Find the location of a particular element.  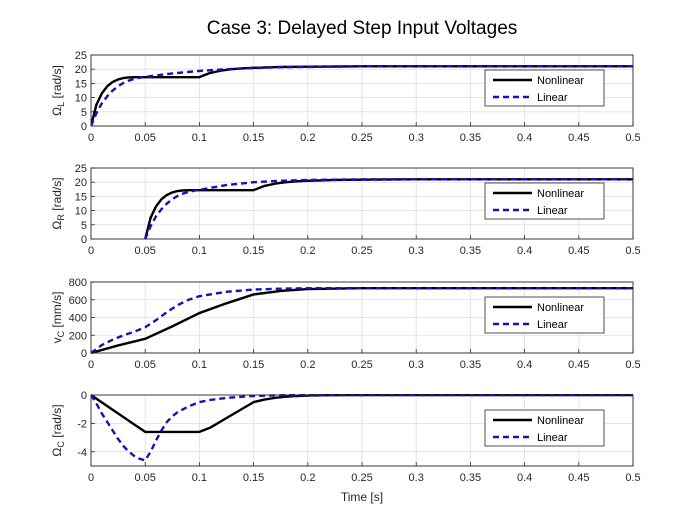

x-axis-label: Time [s] is located at coordinates (362, 497).